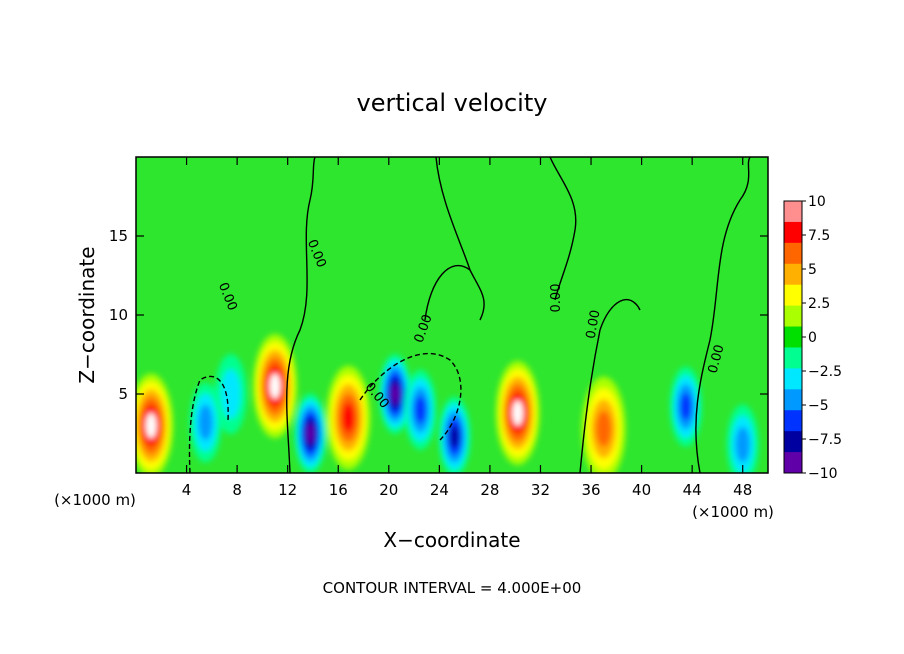 Image resolution: width=904 pixels, height=654 pixels. What do you see at coordinates (819, 304) in the screenshot?
I see `colorbar-label: 2.5` at bounding box center [819, 304].